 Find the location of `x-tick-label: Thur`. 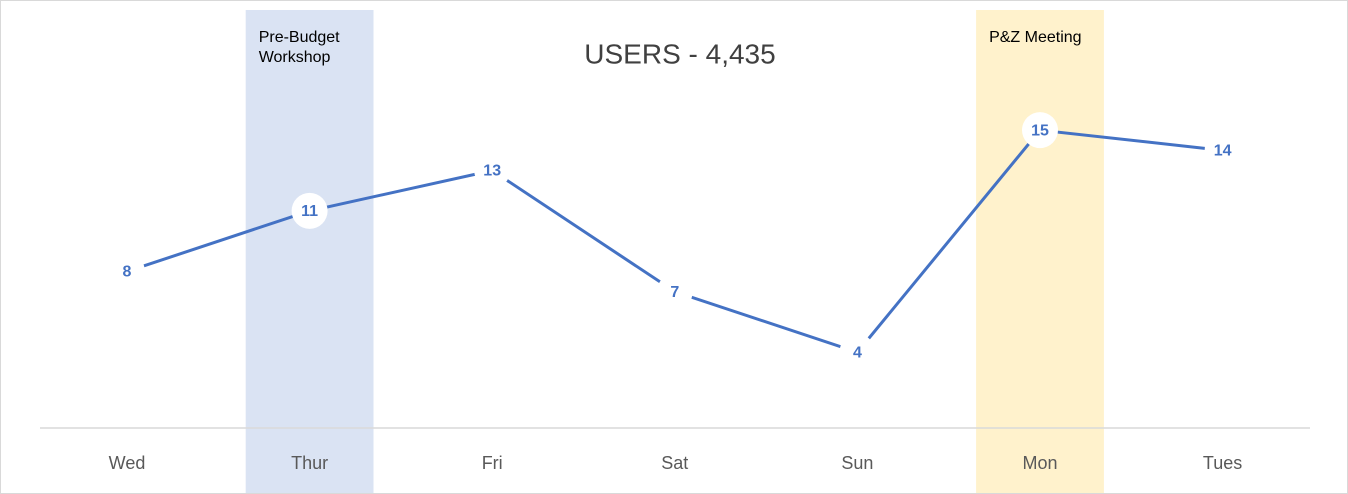

x-tick-label: Thur is located at coordinates (309, 463).